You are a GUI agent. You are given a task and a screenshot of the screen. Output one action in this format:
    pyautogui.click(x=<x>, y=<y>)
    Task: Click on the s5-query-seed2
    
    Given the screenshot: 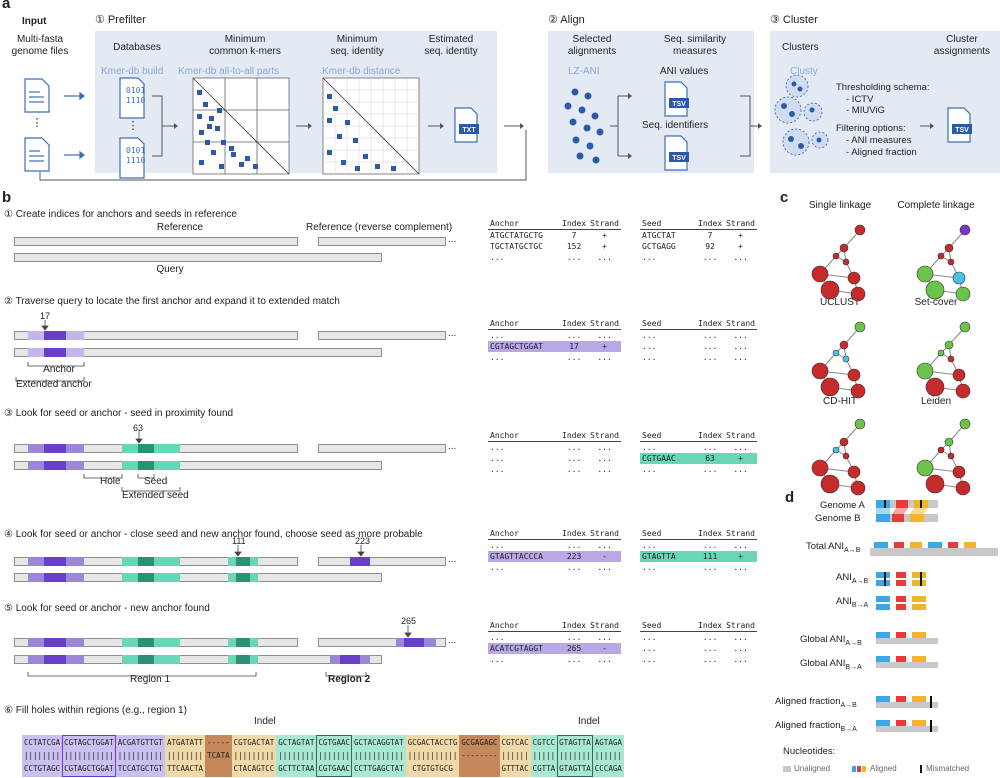 What is the action you would take?
    pyautogui.click(x=243, y=659)
    